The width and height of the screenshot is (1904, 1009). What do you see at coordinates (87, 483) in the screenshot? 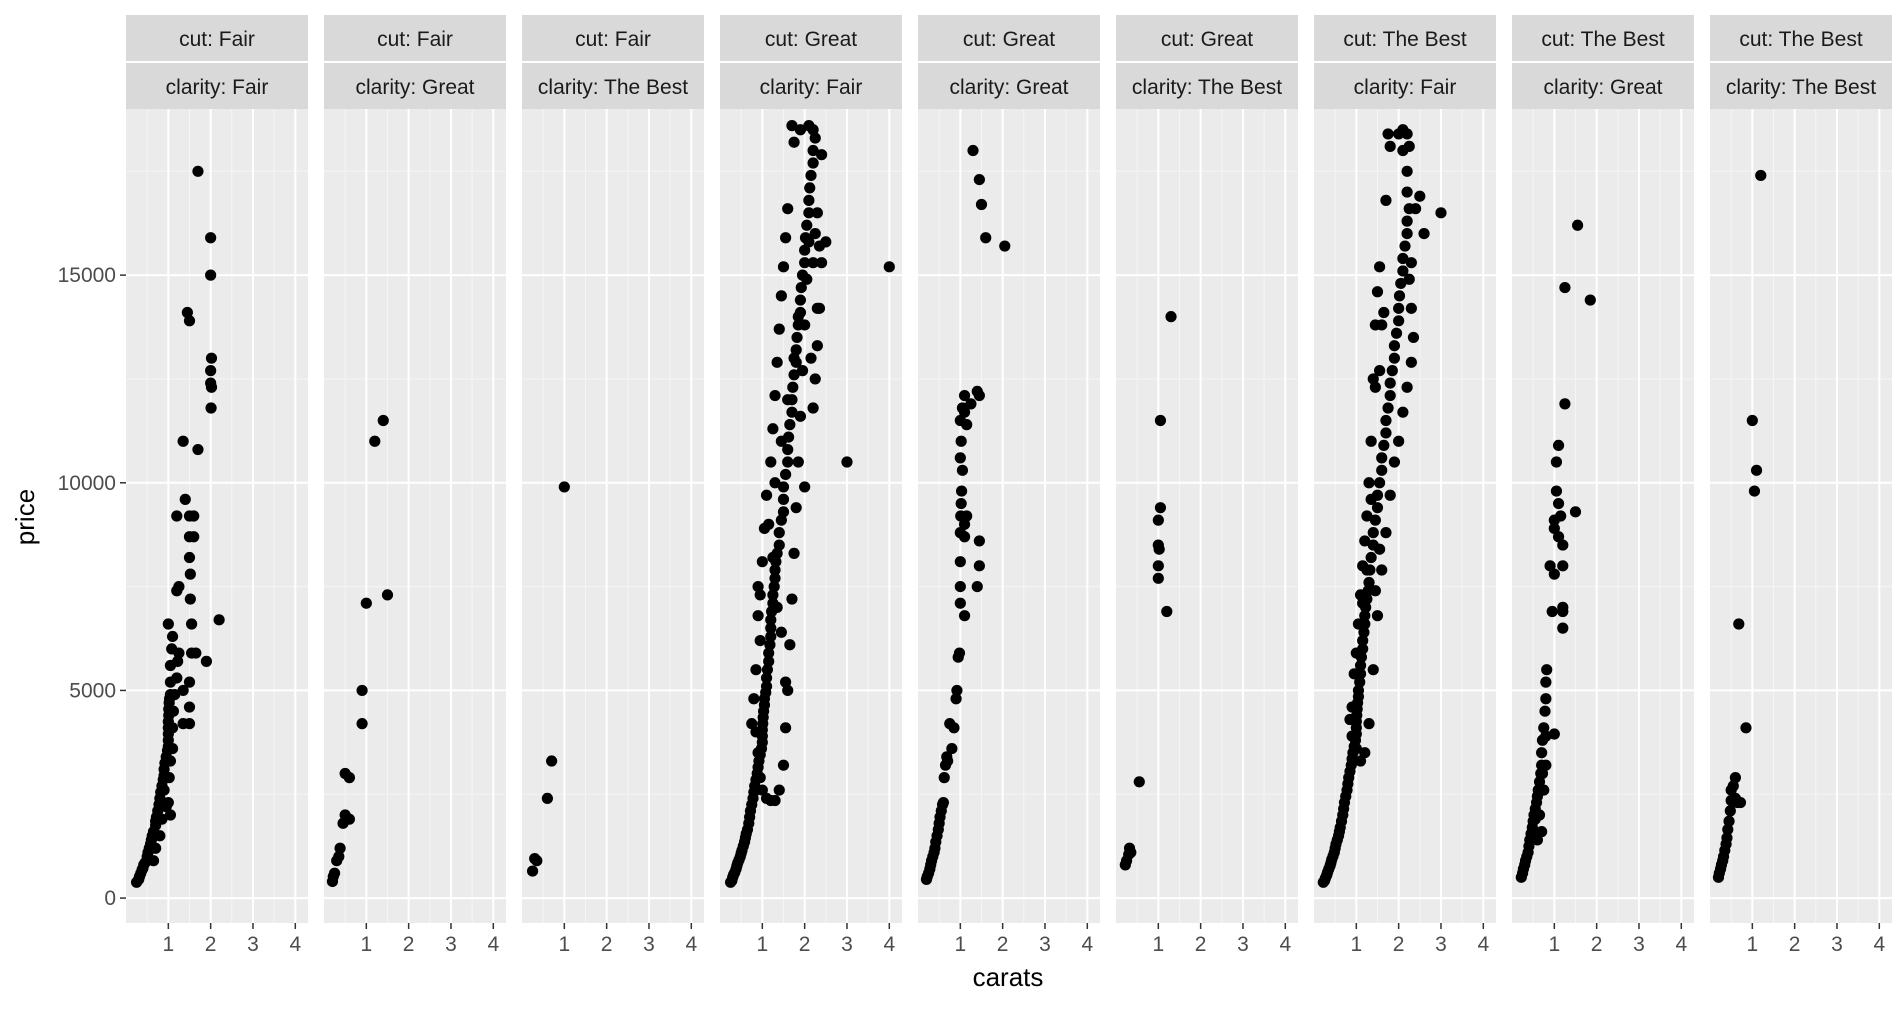
I see `y-tick-label: 10000` at bounding box center [87, 483].